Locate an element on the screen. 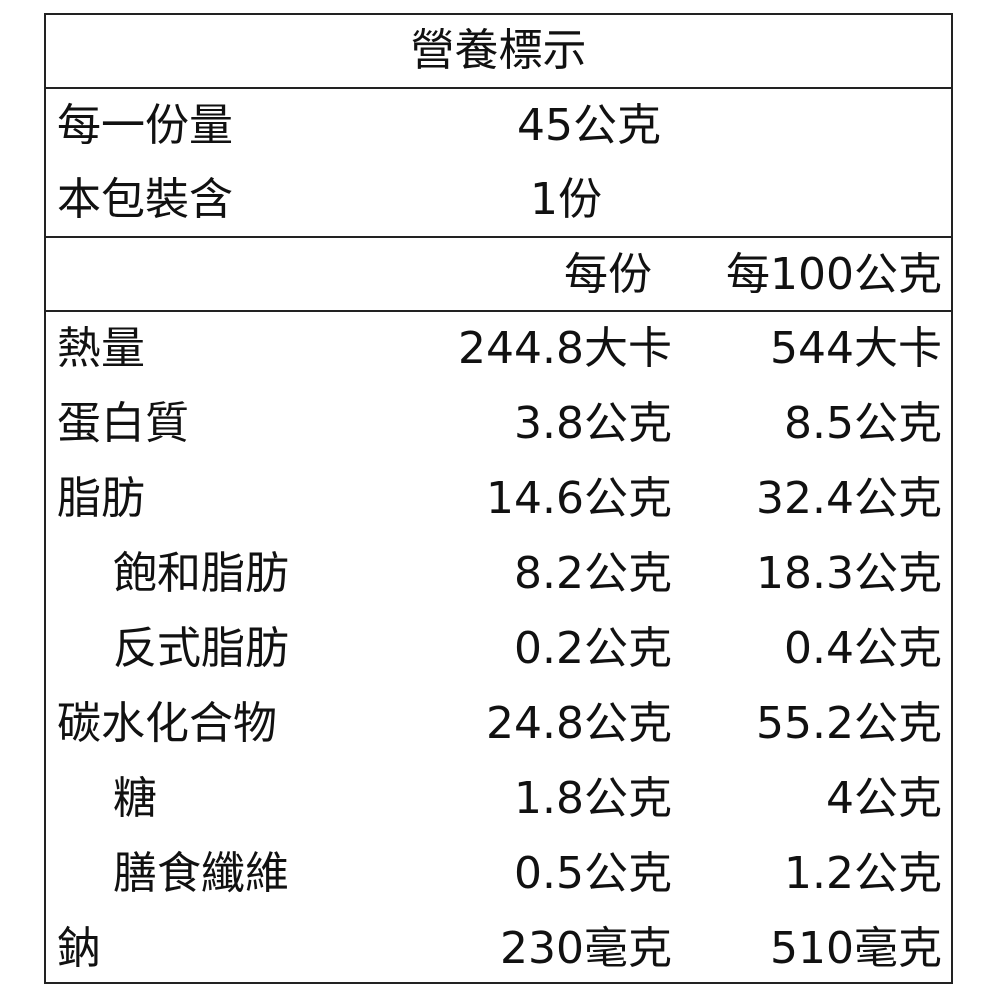 The height and width of the screenshot is (1000, 1000). nutrient-label: 熱量 is located at coordinates (101, 348).